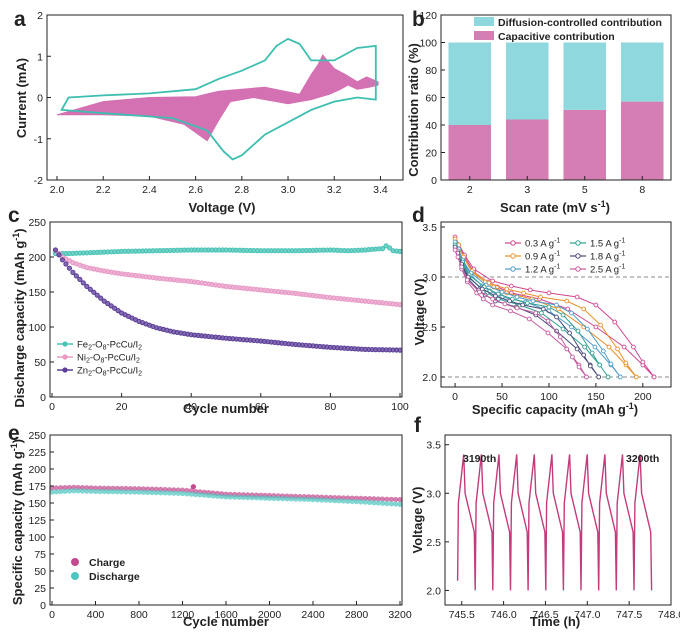  Describe the element at coordinates (433, 494) in the screenshot. I see `f-y-tick-label: 3.0` at that location.